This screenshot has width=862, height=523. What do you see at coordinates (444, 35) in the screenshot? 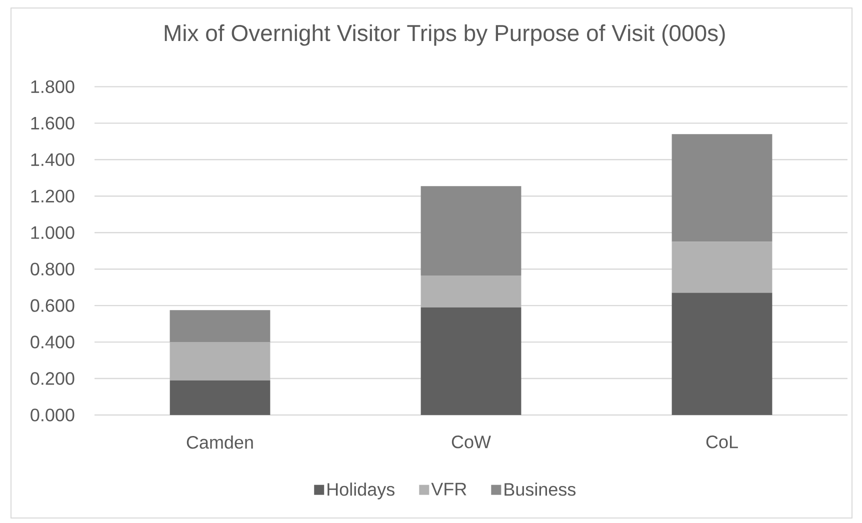
I see `chart-title: Mix of Overnight Visitor Trips by Purpose of Visit (000s)` at bounding box center [444, 35].